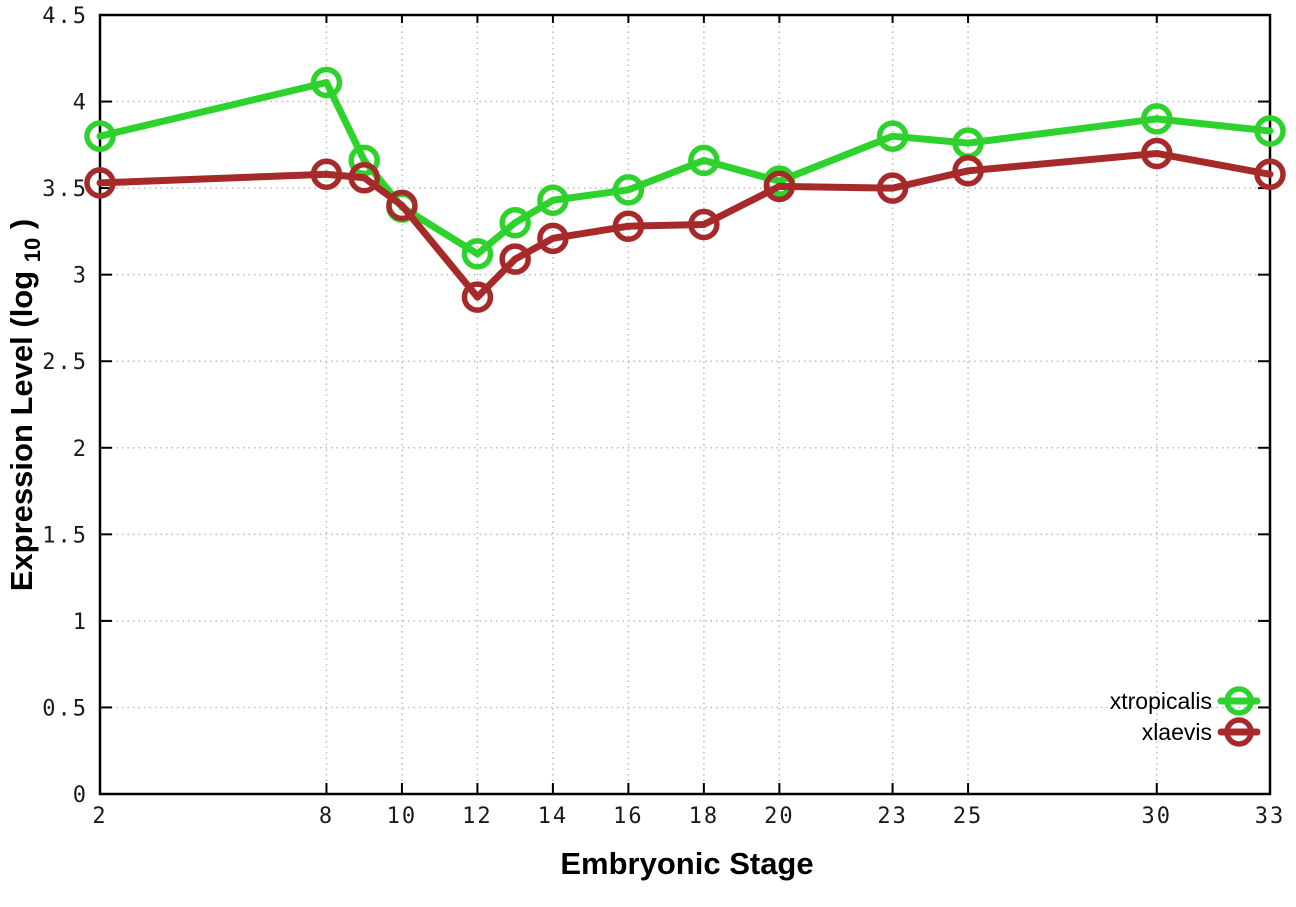 The width and height of the screenshot is (1296, 907). Describe the element at coordinates (686, 863) in the screenshot. I see `x-axis-label: Embryonic Stage` at that location.